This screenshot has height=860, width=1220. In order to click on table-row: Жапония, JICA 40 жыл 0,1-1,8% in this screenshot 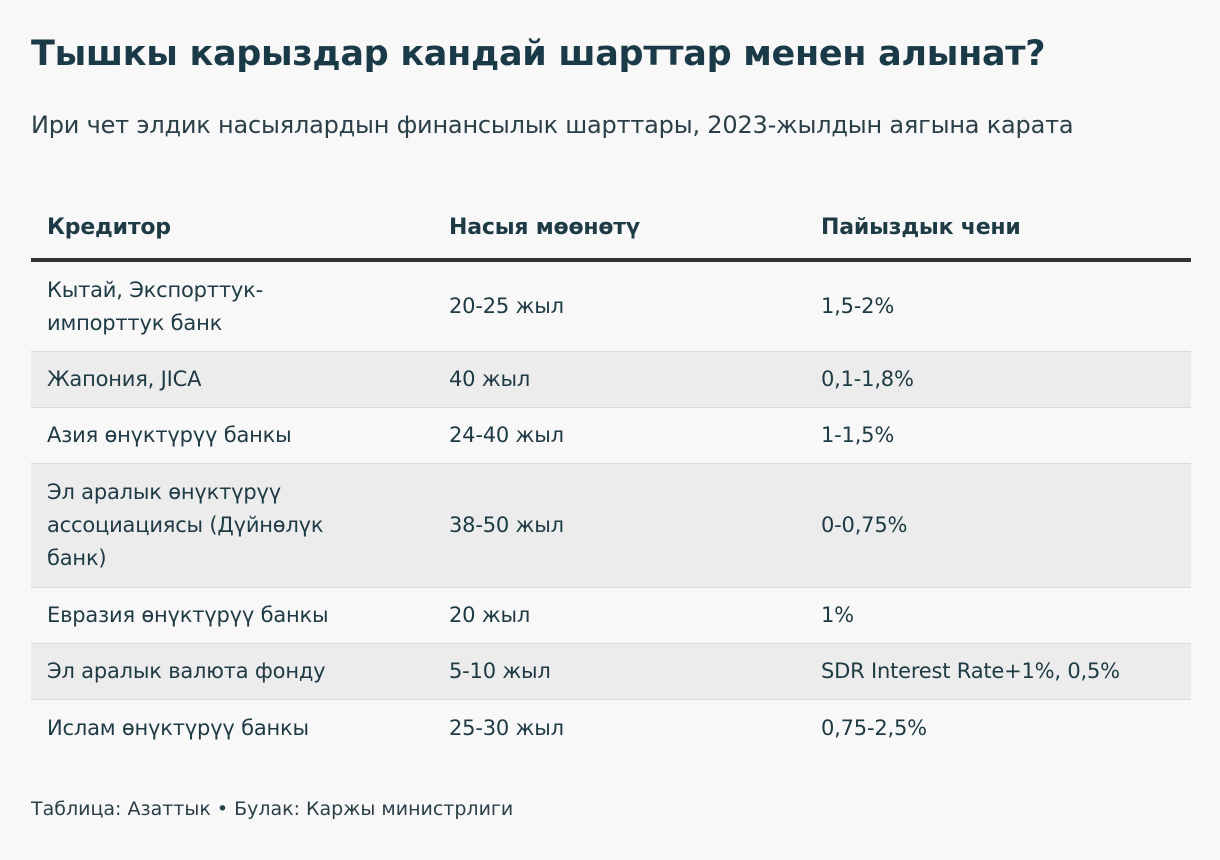, I will do `click(611, 380)`.